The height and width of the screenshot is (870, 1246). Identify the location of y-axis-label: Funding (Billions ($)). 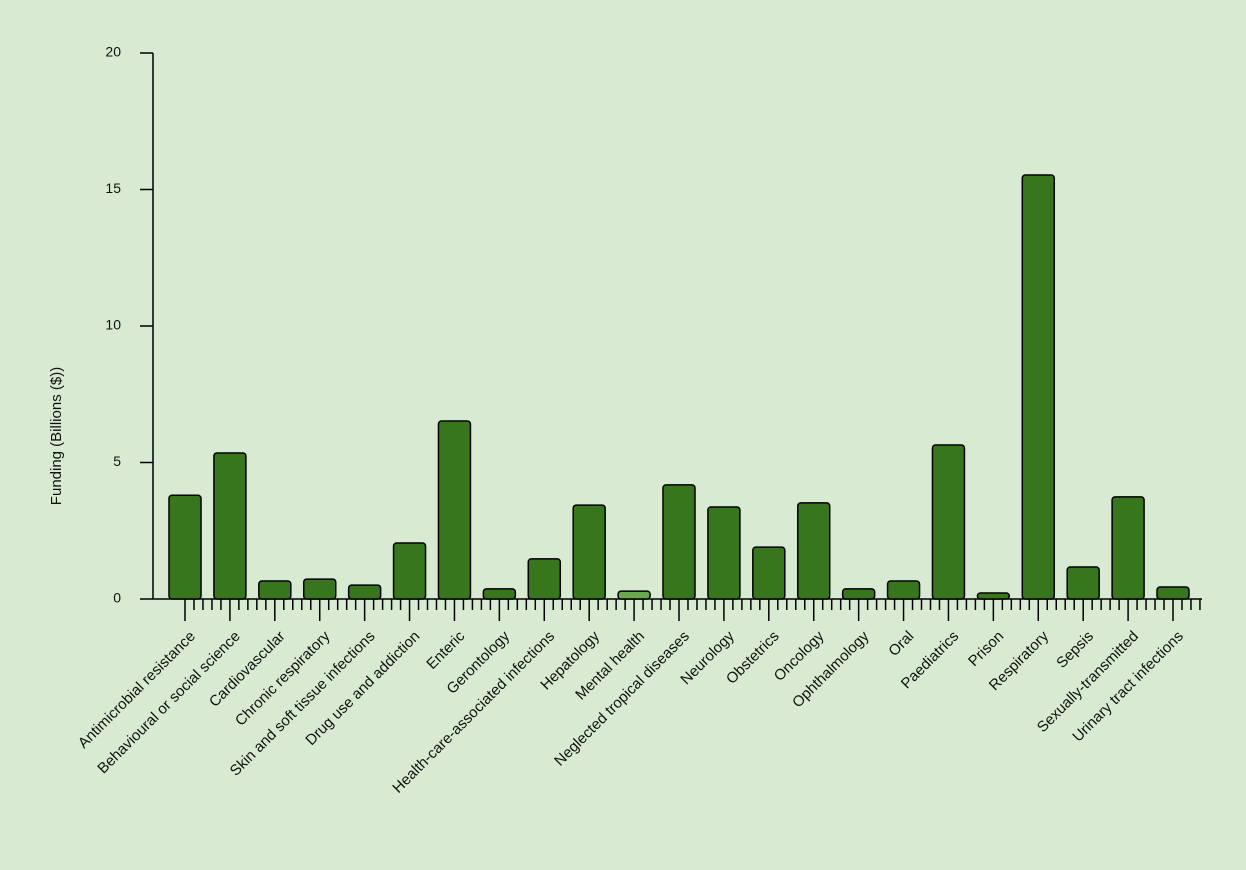
(56, 436).